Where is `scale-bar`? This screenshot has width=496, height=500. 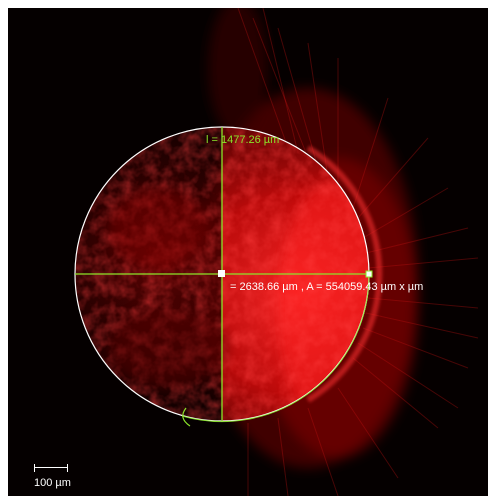 scale-bar is located at coordinates (51, 468).